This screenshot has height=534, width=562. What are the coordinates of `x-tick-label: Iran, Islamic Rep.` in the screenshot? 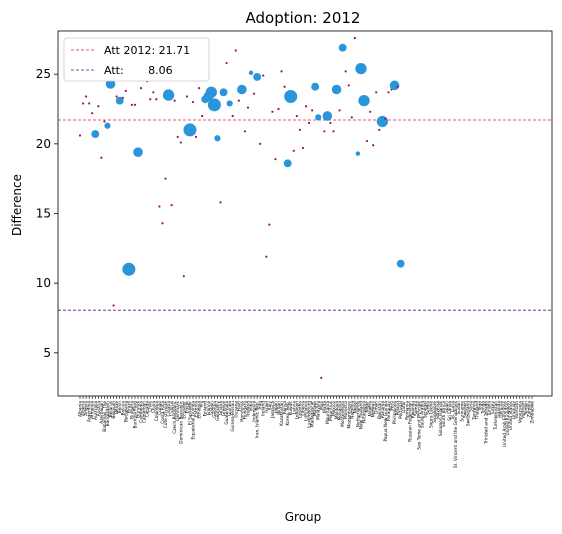 It's located at (258, 419).